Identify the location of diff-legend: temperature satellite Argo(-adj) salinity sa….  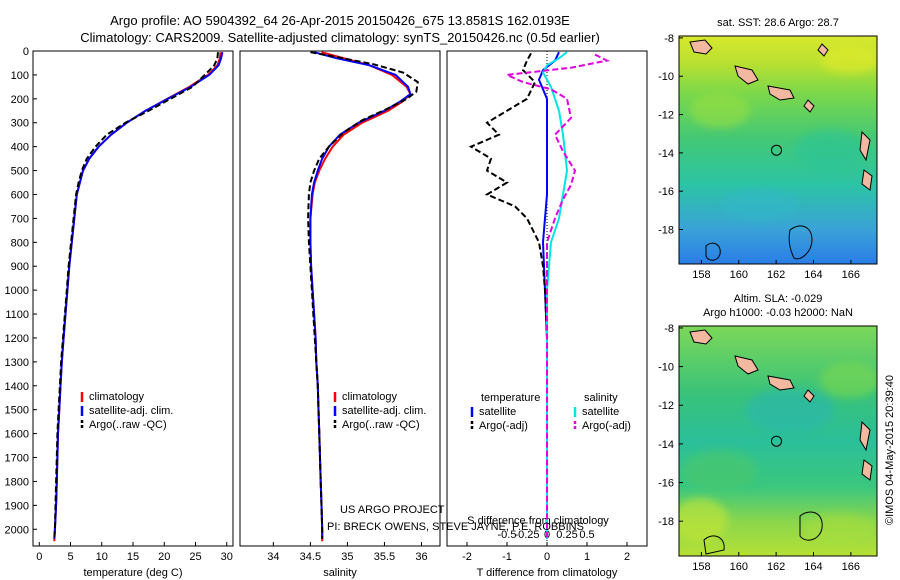
(550, 412).